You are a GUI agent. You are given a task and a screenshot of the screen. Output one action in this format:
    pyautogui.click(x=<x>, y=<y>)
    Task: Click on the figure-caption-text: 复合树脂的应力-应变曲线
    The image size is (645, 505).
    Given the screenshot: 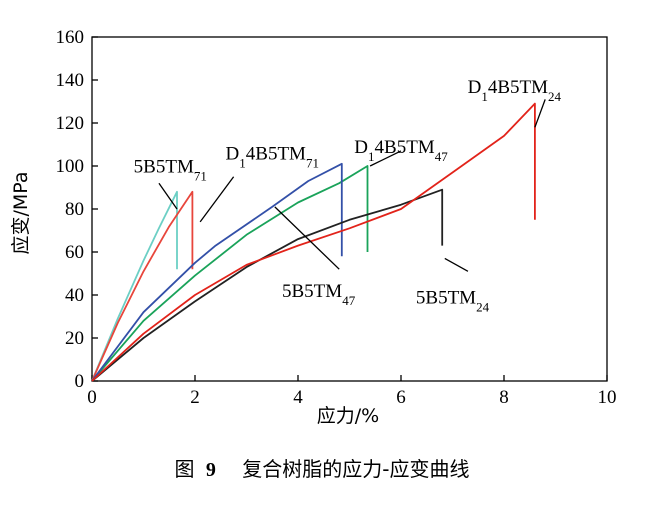 What is the action you would take?
    pyautogui.click(x=355, y=469)
    